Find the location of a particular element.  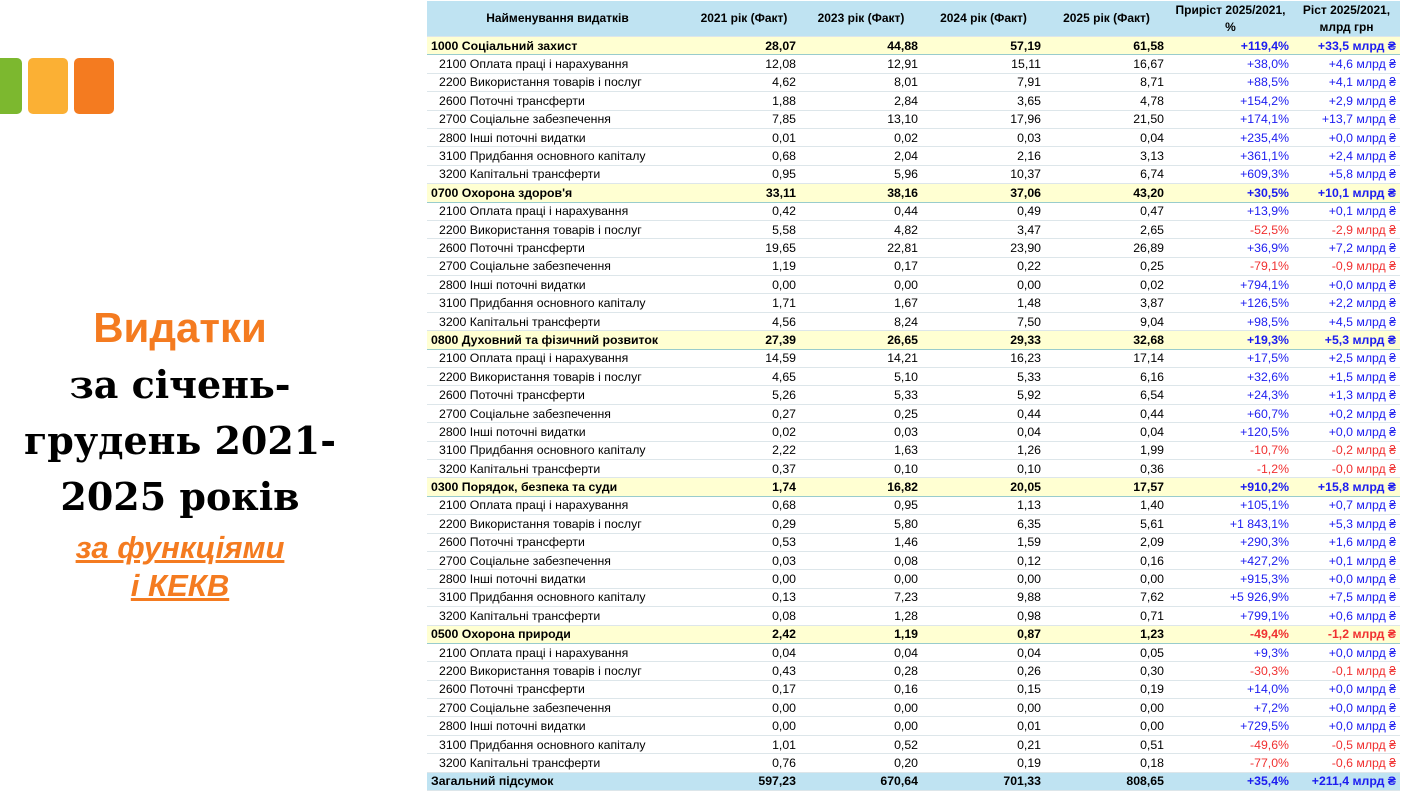

value-cell: 0,15 is located at coordinates (983, 690).